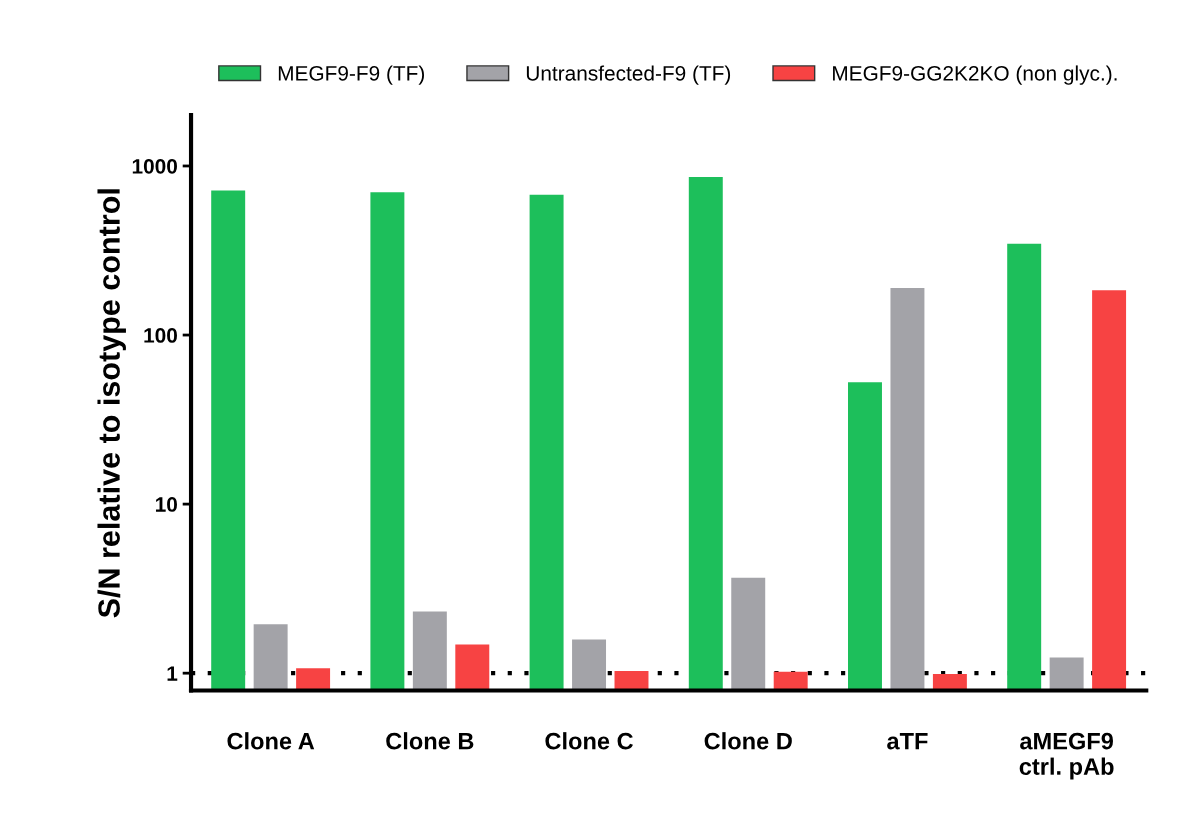 Image resolution: width=1194 pixels, height=822 pixels. What do you see at coordinates (351, 75) in the screenshot?
I see `legend-label: MEGF9-F9 (TF)` at bounding box center [351, 75].